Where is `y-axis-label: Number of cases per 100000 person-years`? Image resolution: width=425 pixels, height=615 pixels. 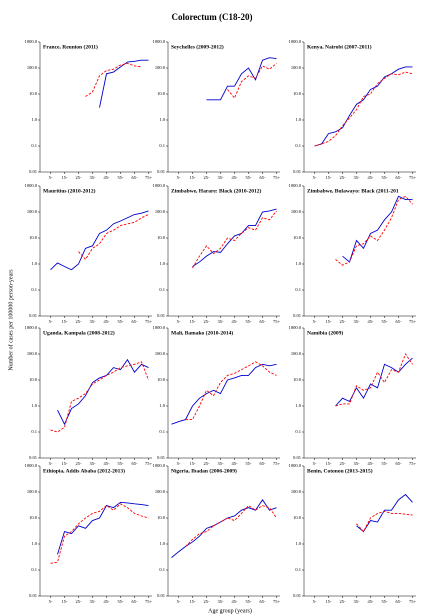
y-axis-label: Number of cases per 100000 person-years is located at coordinates (10, 320).